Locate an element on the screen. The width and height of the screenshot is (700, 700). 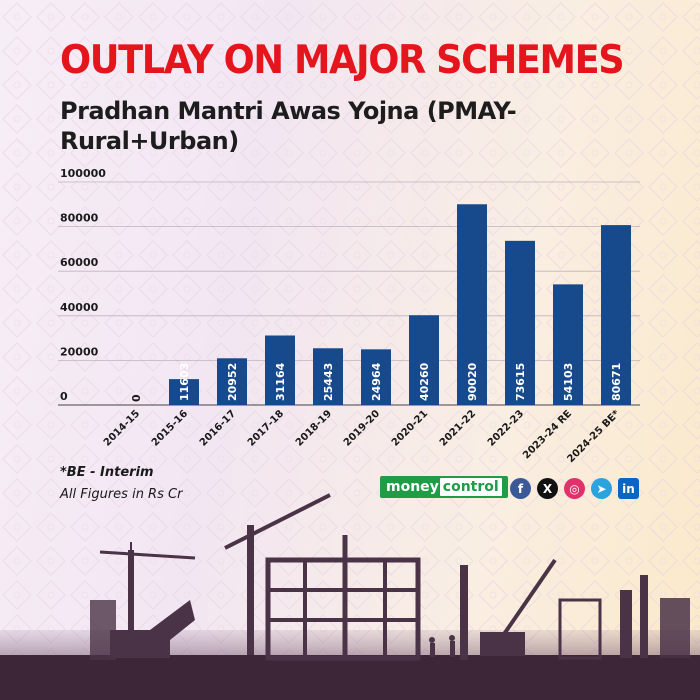
y-tick-label: 60000 is located at coordinates (79, 262).